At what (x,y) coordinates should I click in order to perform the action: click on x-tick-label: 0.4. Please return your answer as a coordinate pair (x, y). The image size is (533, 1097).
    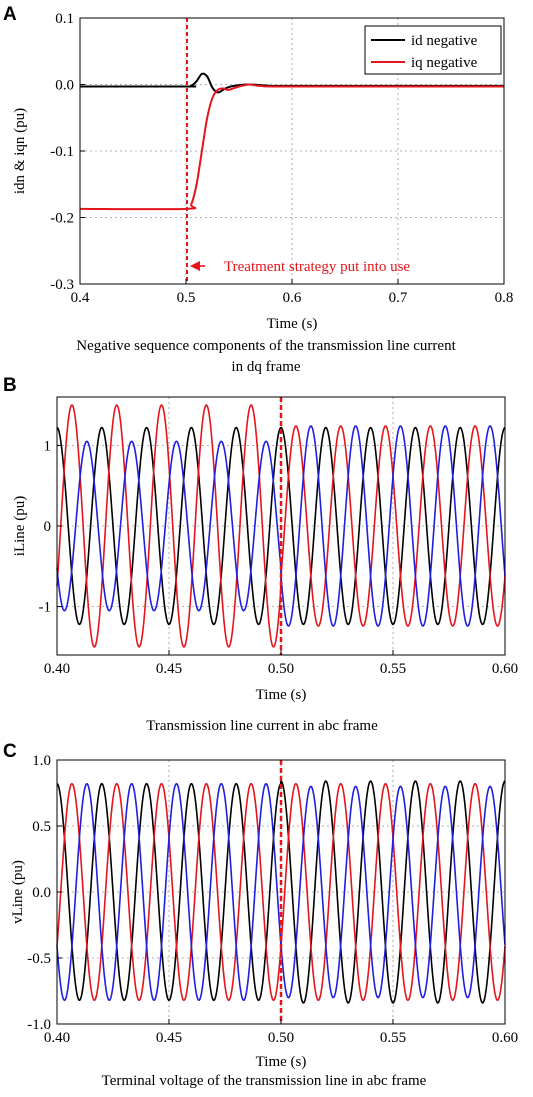
    Looking at the image, I should click on (80, 298).